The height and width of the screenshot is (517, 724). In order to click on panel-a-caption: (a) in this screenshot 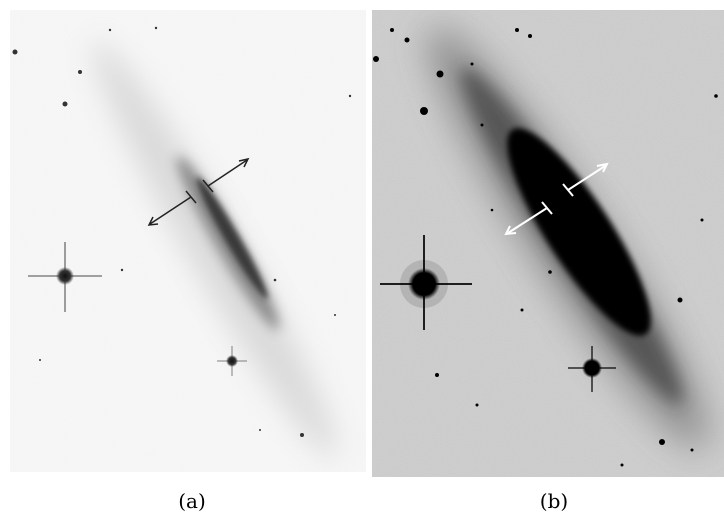, I will do `click(192, 501)`.